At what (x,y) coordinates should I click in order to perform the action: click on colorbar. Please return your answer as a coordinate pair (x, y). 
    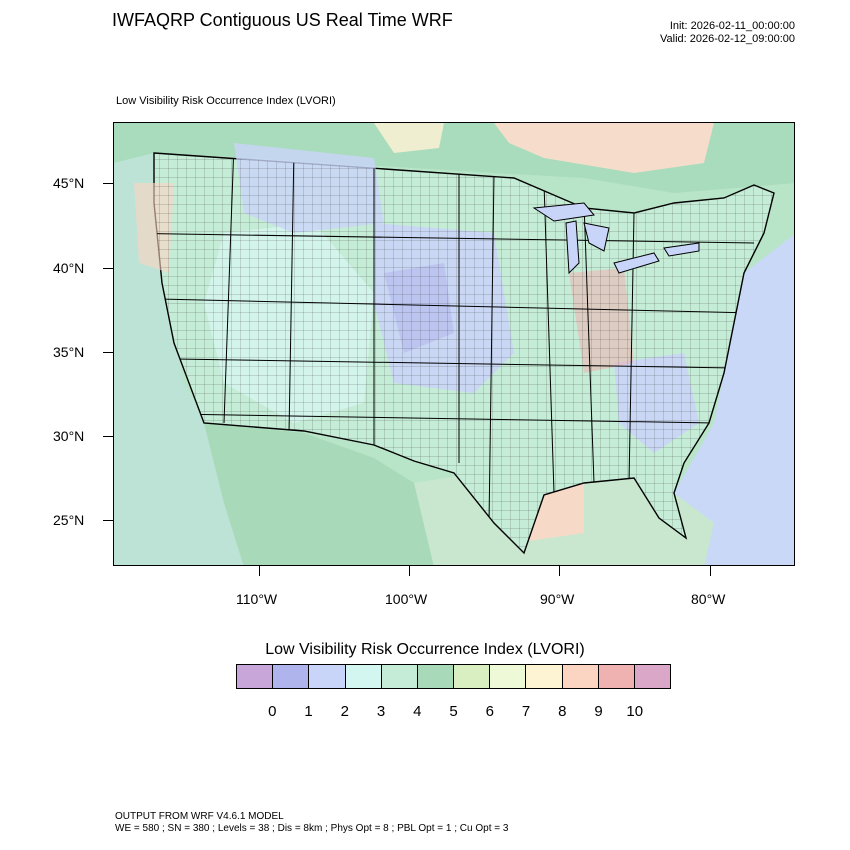
    Looking at the image, I should click on (453, 676).